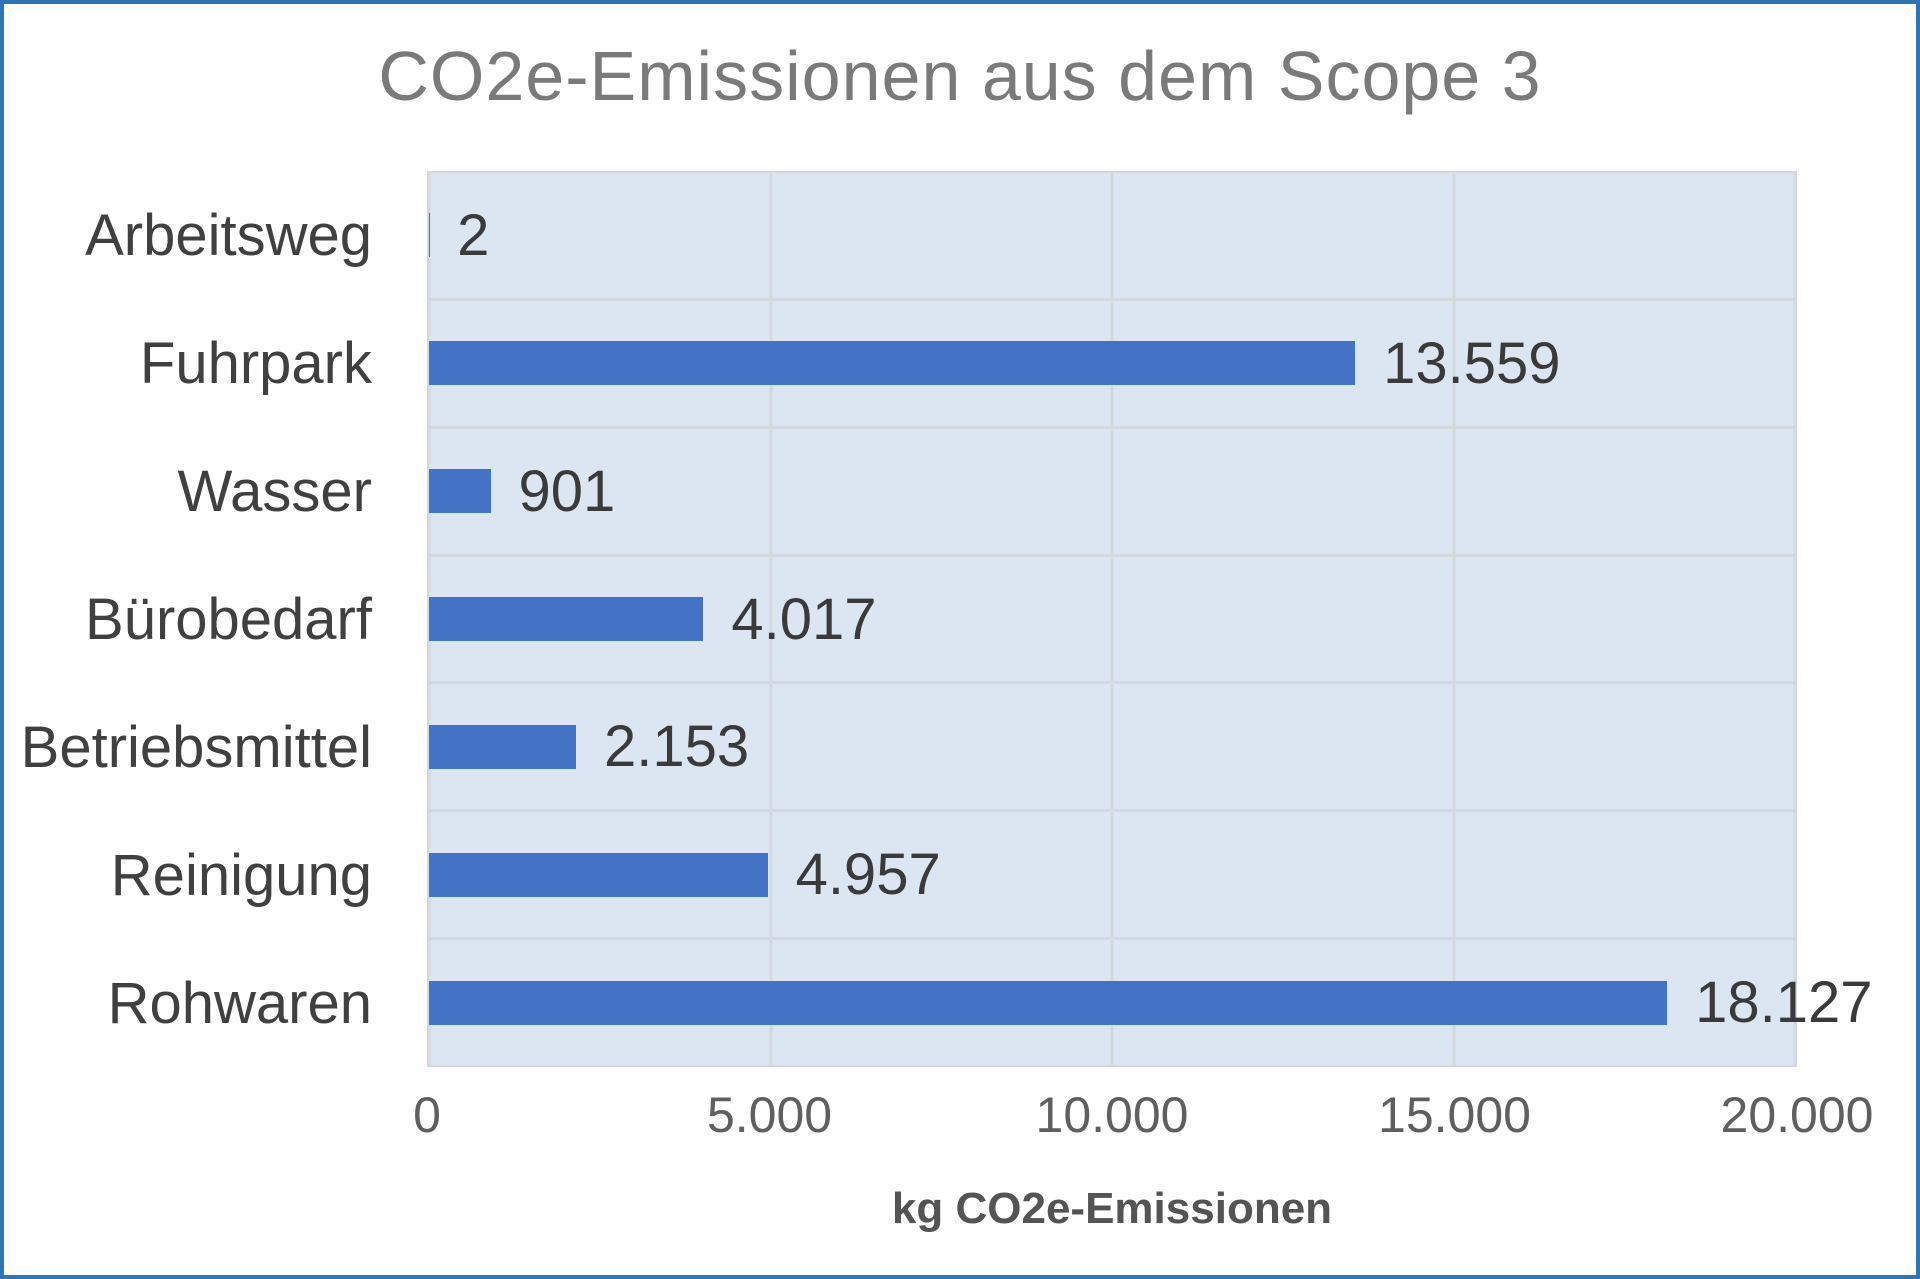 The height and width of the screenshot is (1279, 1920). I want to click on x-tick-label: 0, so click(427, 1115).